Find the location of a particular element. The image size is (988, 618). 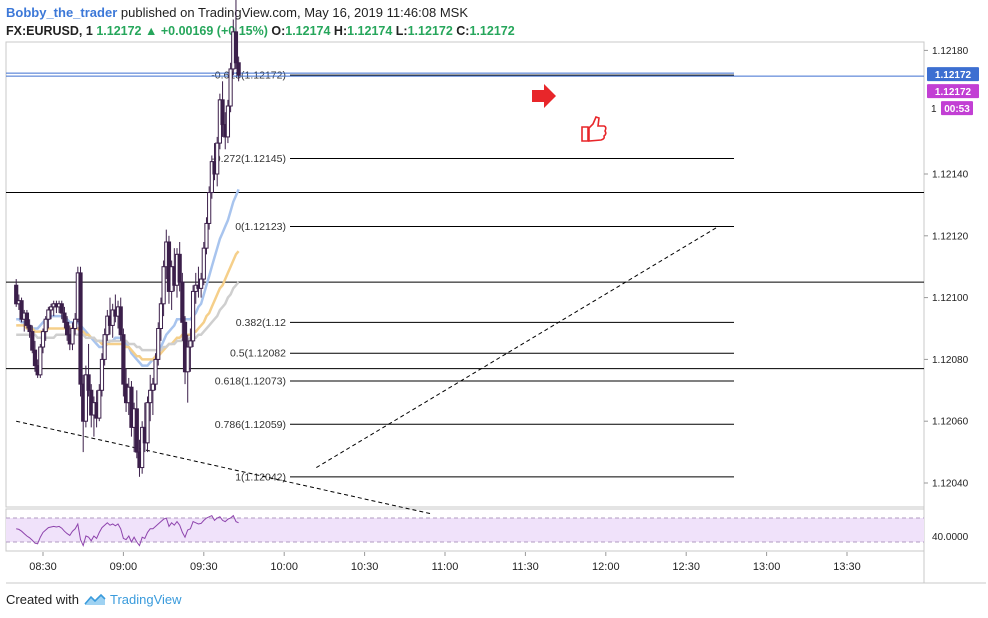

high-label: H: is located at coordinates (340, 31).